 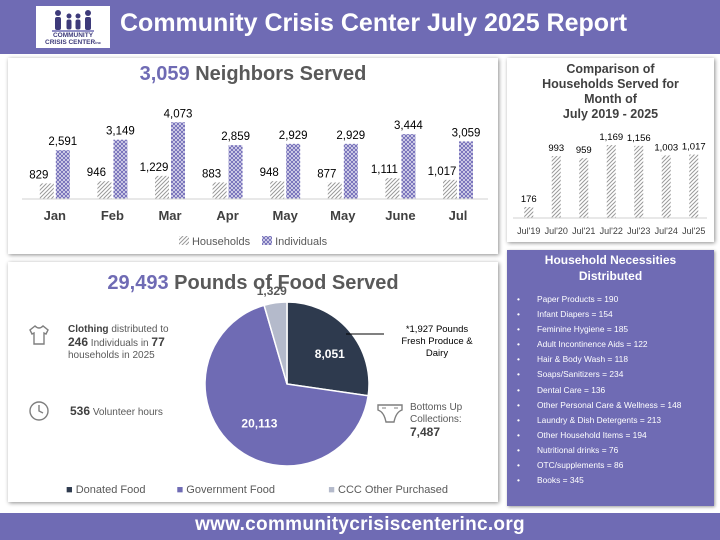 What do you see at coordinates (120, 132) in the screenshot?
I see `individuals-data-label: 3,149` at bounding box center [120, 132].